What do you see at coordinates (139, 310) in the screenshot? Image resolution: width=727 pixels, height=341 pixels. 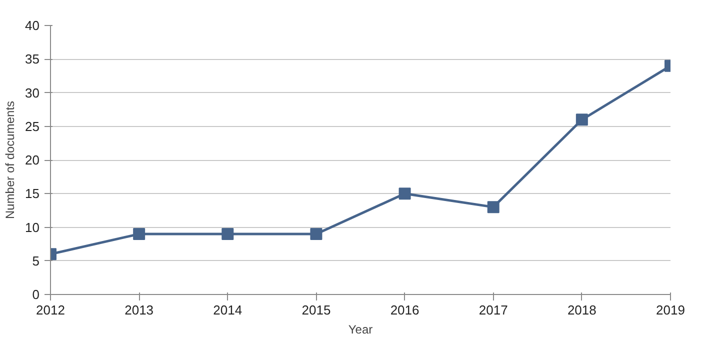 I see `x-tick-label: 2013` at bounding box center [139, 310].